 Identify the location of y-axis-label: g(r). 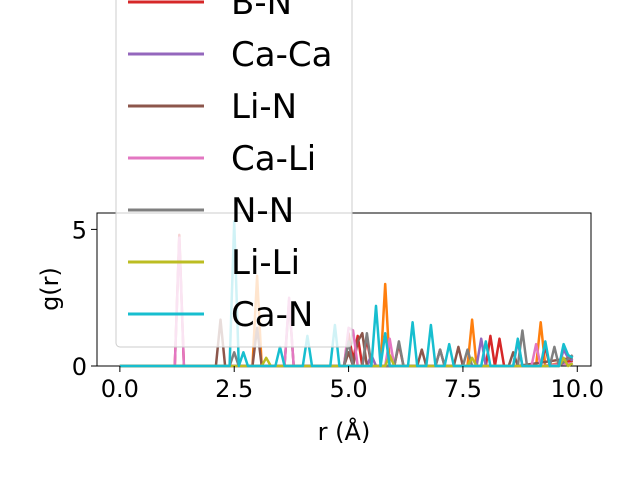
(50, 289).